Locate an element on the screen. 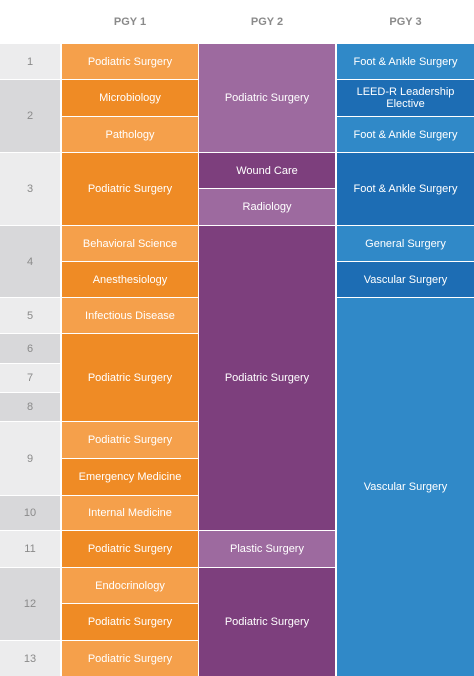 This screenshot has width=474, height=676. rotation-cell: Plastic Surgery is located at coordinates (267, 549).